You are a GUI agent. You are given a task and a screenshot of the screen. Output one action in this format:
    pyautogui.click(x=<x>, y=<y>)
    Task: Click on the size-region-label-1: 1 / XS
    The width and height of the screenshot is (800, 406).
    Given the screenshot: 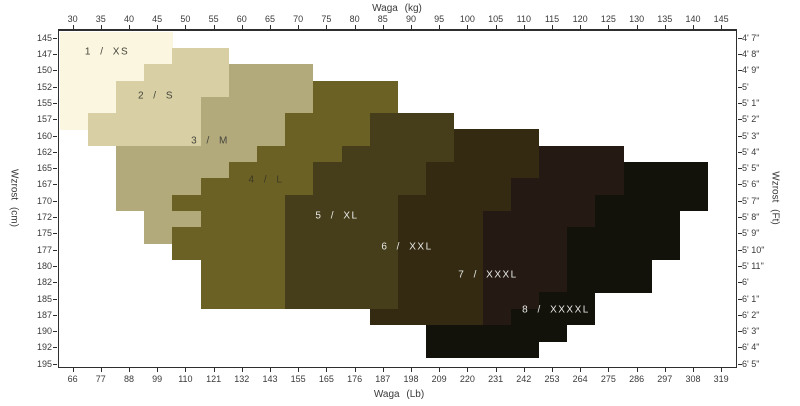 What is the action you would take?
    pyautogui.click(x=107, y=52)
    